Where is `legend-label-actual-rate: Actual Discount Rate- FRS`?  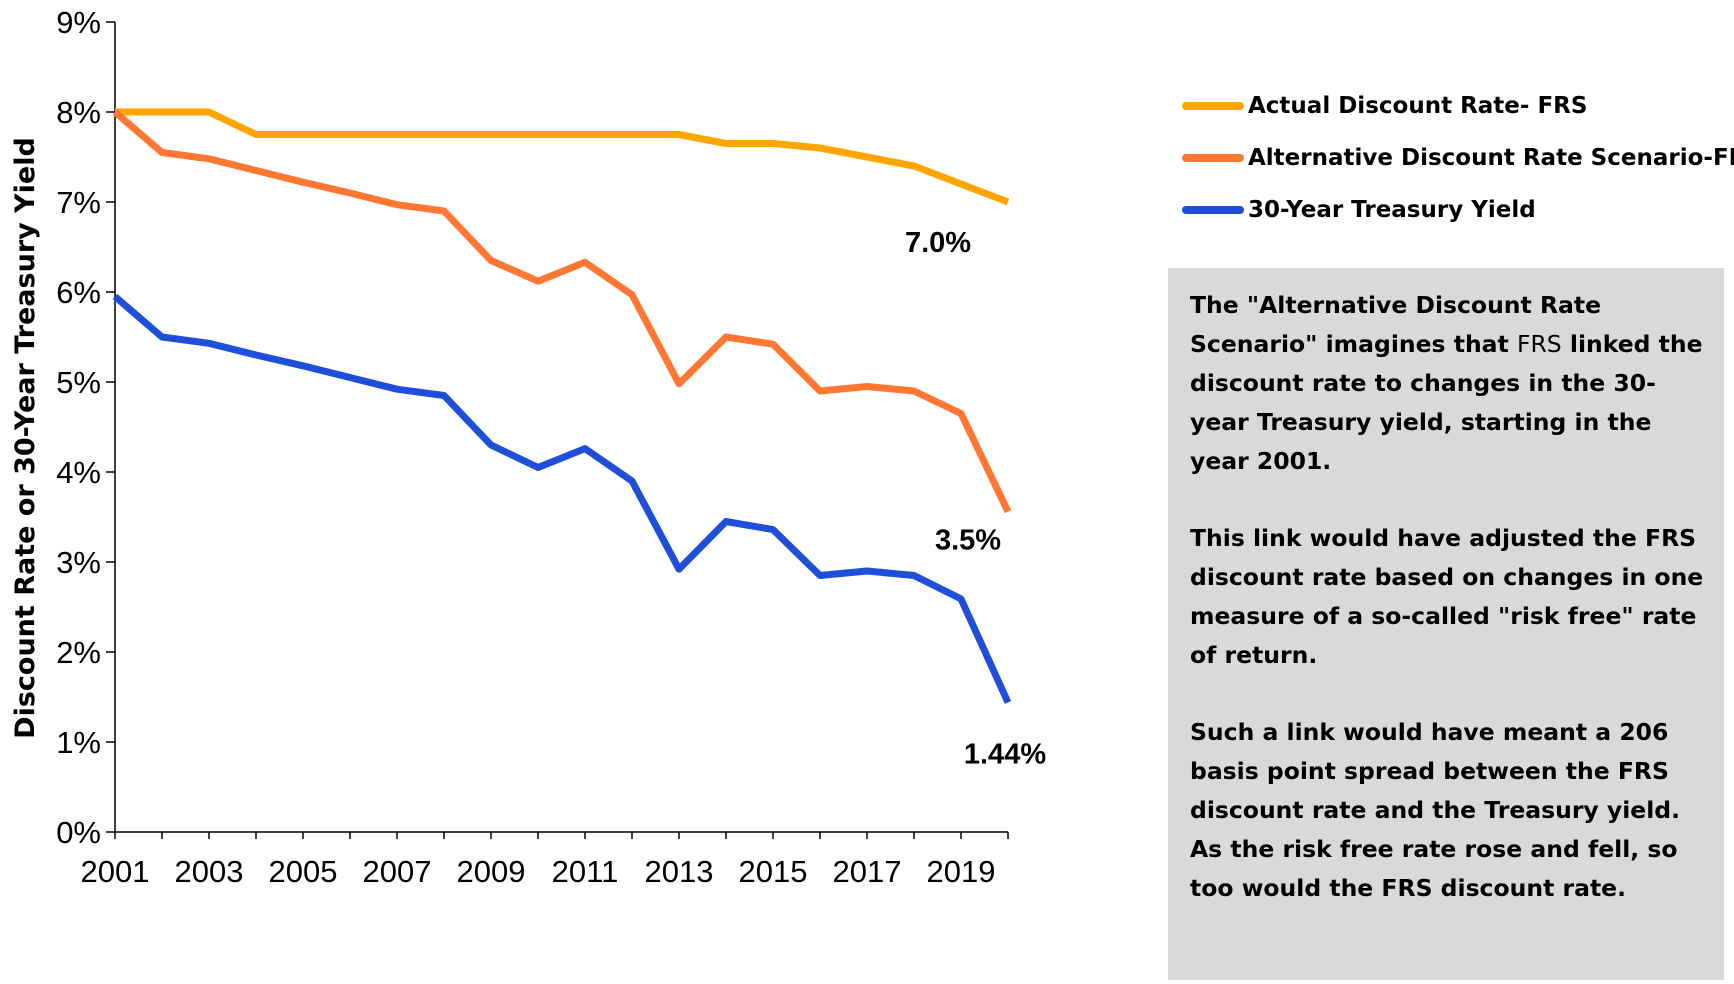
legend-label-actual-rate: Actual Discount Rate- FRS is located at coordinates (1418, 106).